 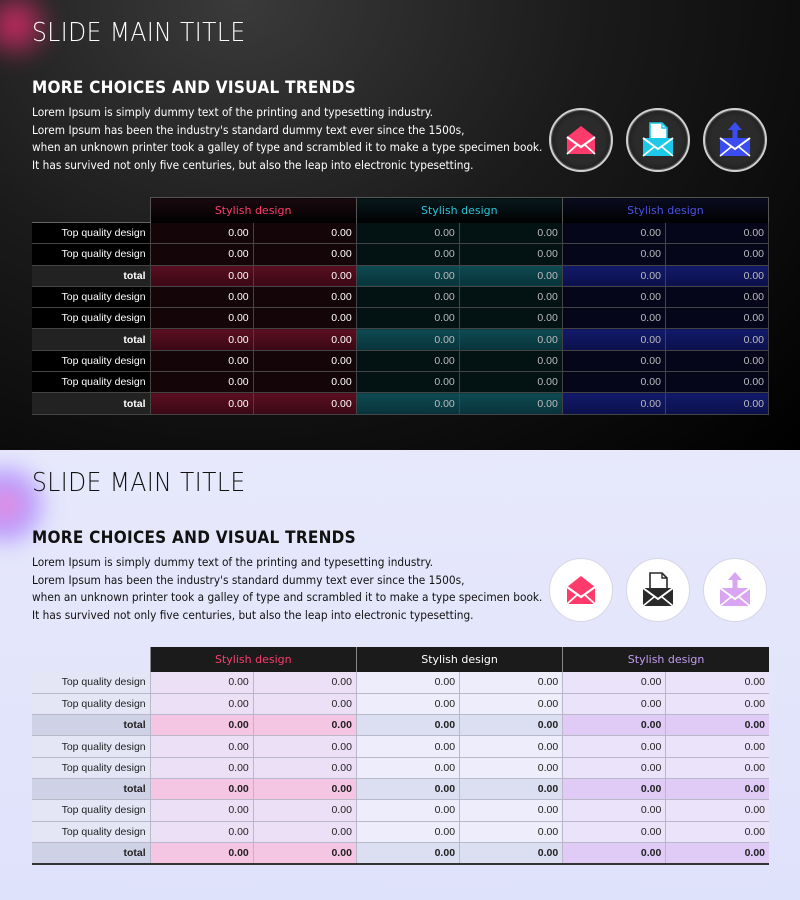 What do you see at coordinates (91, 403) in the screenshot?
I see `row-label: total` at bounding box center [91, 403].